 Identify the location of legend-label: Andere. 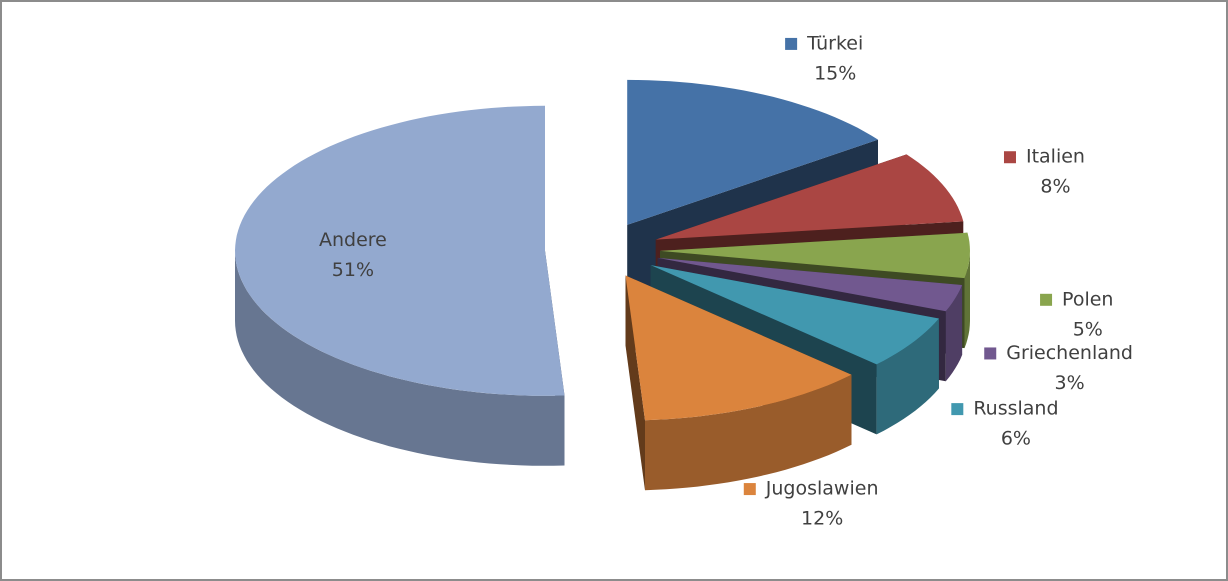
(353, 240).